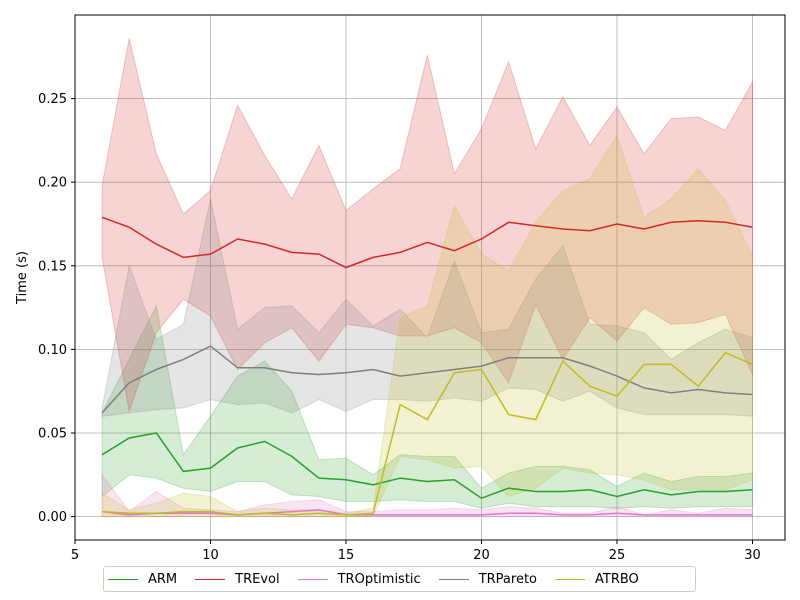 This screenshot has height=600, width=800. Describe the element at coordinates (257, 579) in the screenshot. I see `legend-label: TREvol` at that location.